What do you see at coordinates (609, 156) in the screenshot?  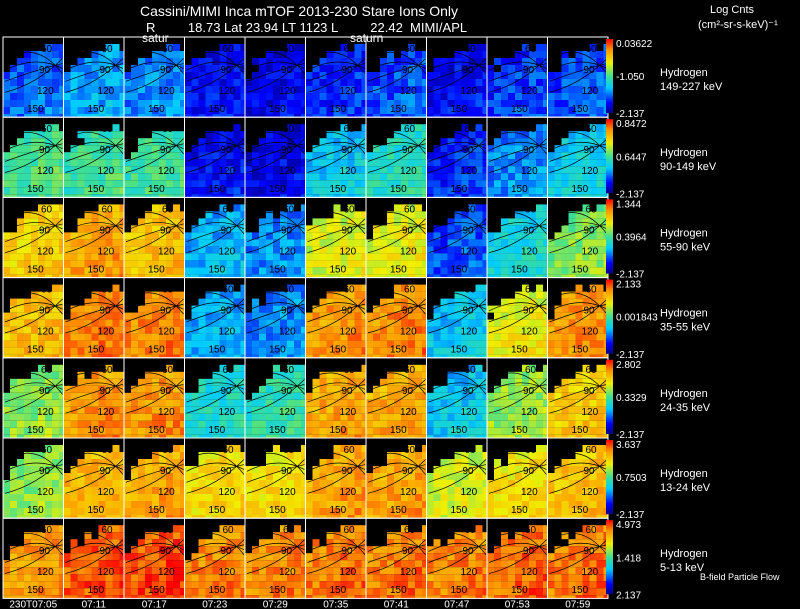 I see `colorbar` at bounding box center [609, 156].